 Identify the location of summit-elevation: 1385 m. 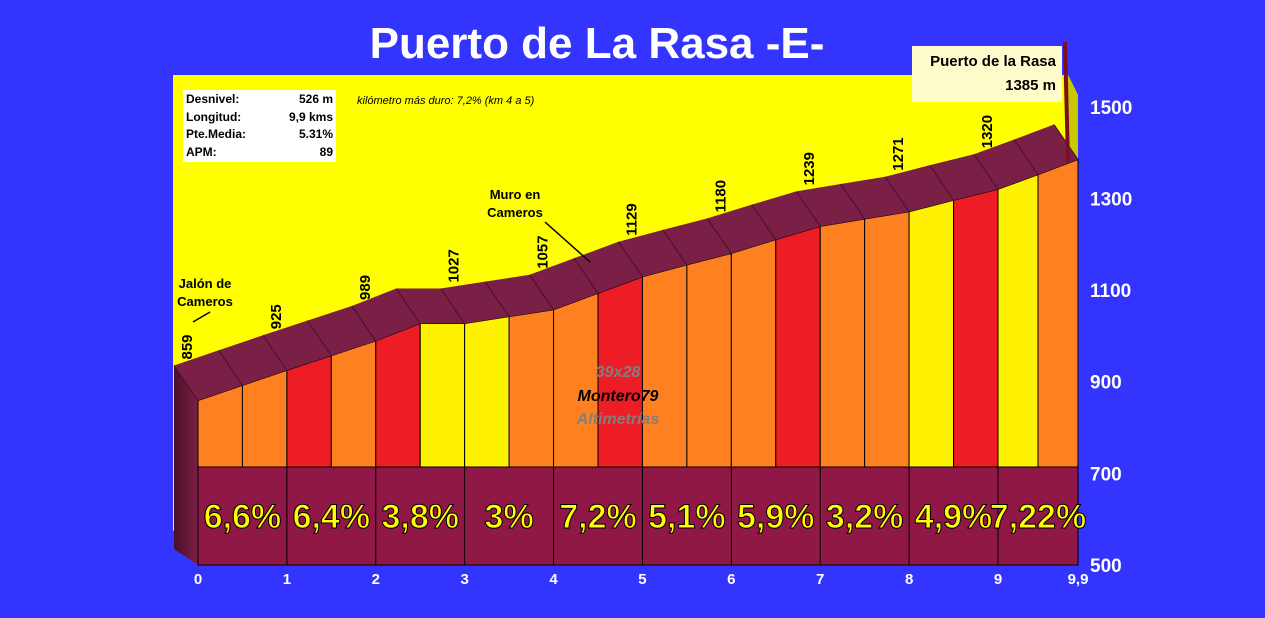
(1030, 85).